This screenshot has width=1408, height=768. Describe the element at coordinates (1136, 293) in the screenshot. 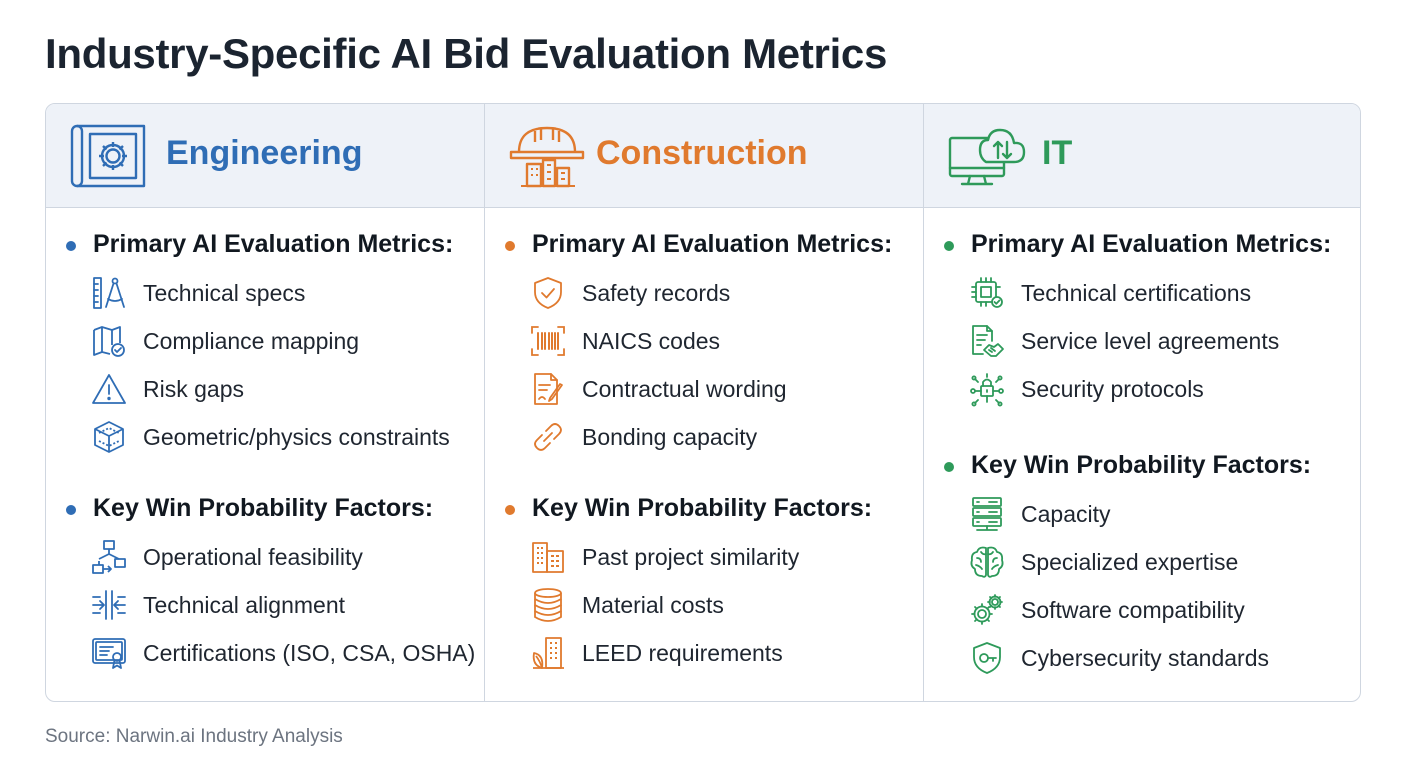

I see `item-label: Technical certifications` at that location.